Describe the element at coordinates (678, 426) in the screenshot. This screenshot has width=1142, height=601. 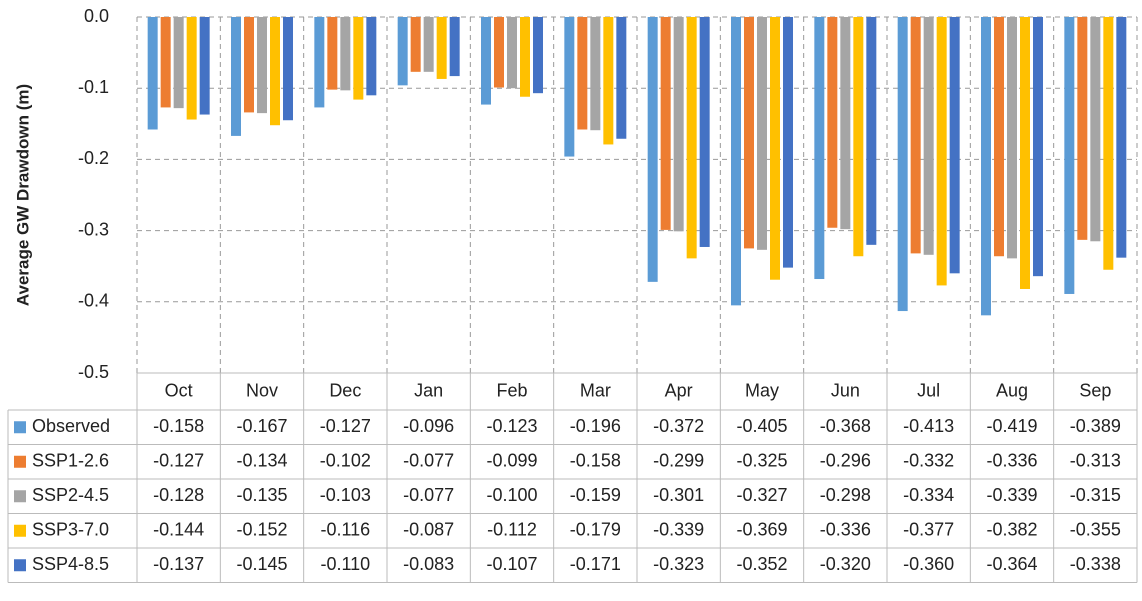
I see `table-value: -0.372` at that location.